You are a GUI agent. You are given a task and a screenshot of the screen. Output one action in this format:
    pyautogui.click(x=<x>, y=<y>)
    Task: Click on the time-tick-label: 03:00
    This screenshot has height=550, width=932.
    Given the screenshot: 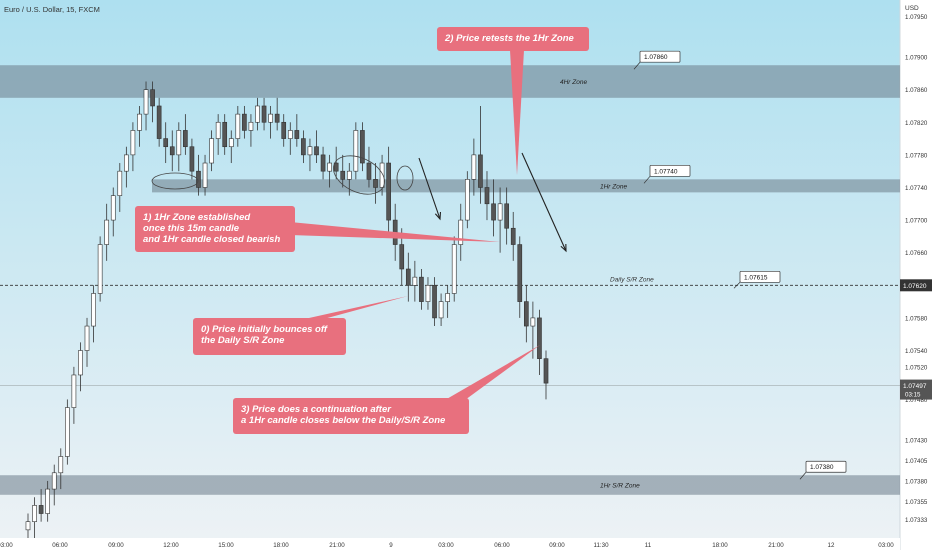 What is the action you would take?
    pyautogui.click(x=886, y=545)
    